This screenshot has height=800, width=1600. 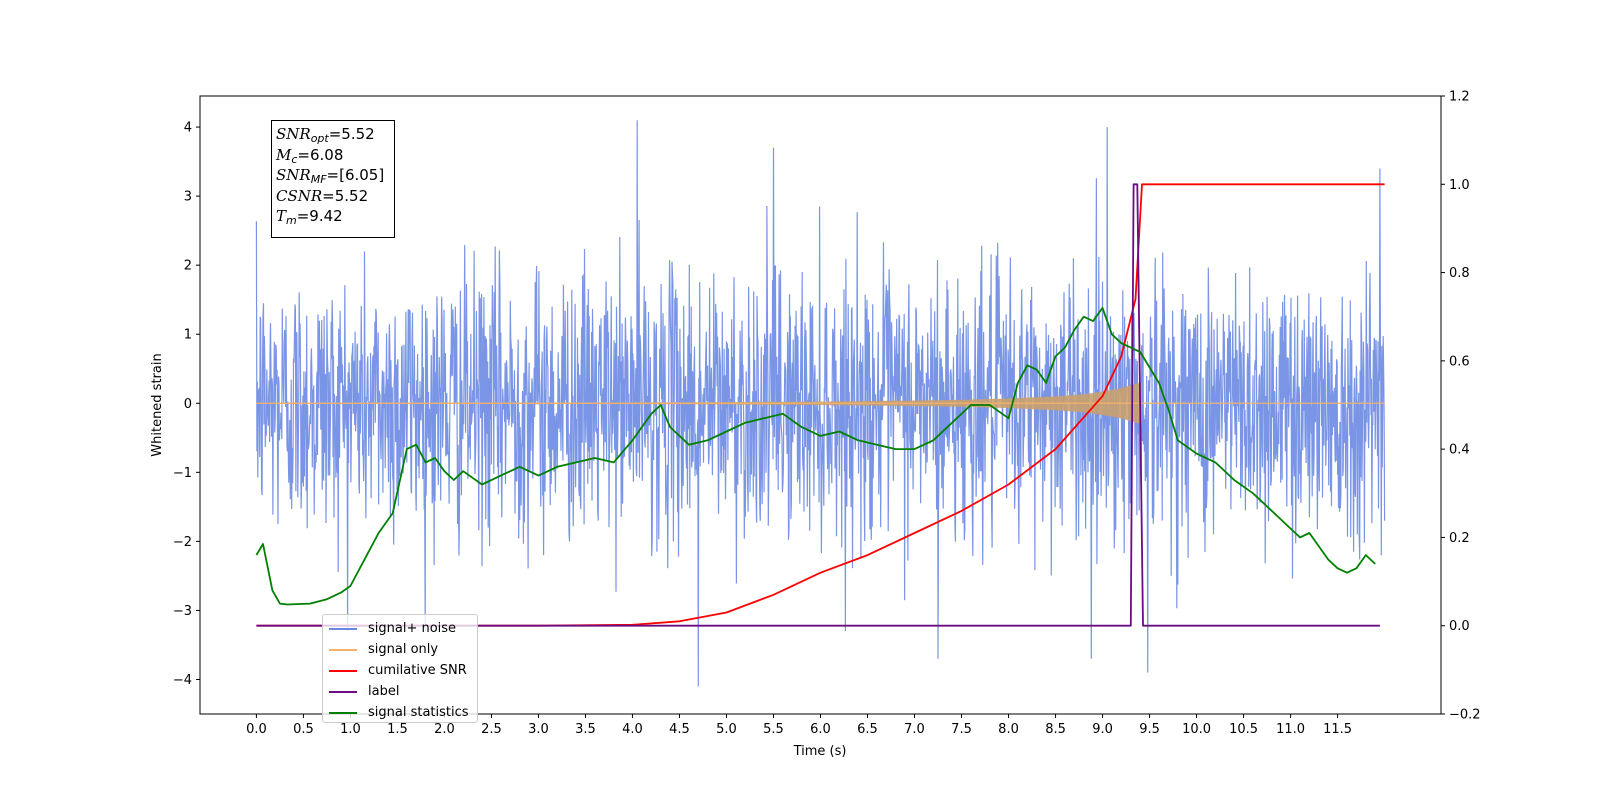 I want to click on x-tick-label: 6.5, so click(x=867, y=729).